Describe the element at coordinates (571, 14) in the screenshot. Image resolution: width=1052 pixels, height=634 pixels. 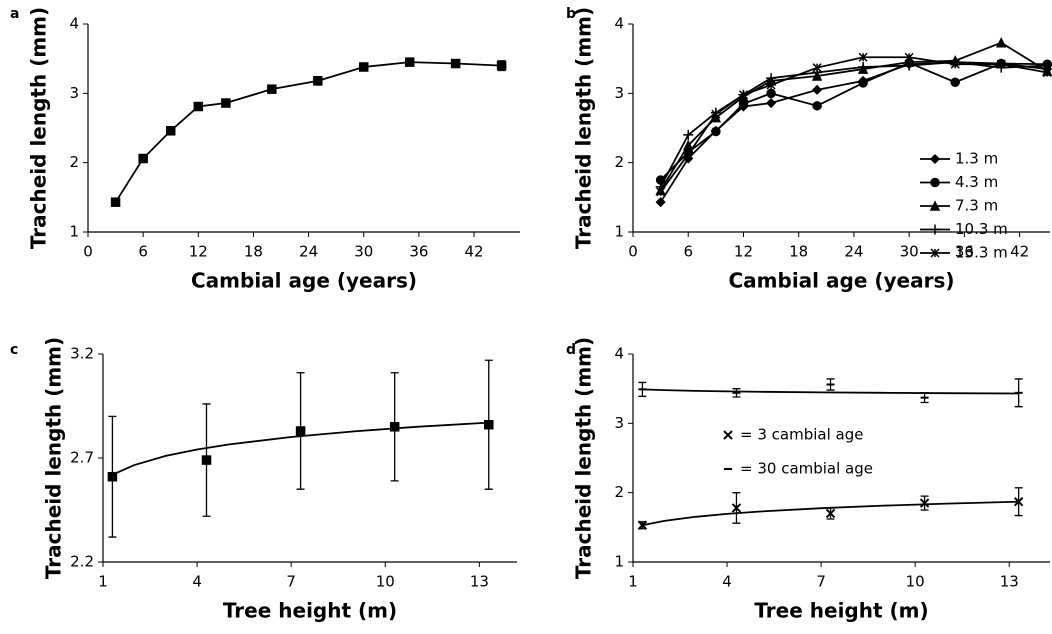
I see `panel-label: b` at that location.